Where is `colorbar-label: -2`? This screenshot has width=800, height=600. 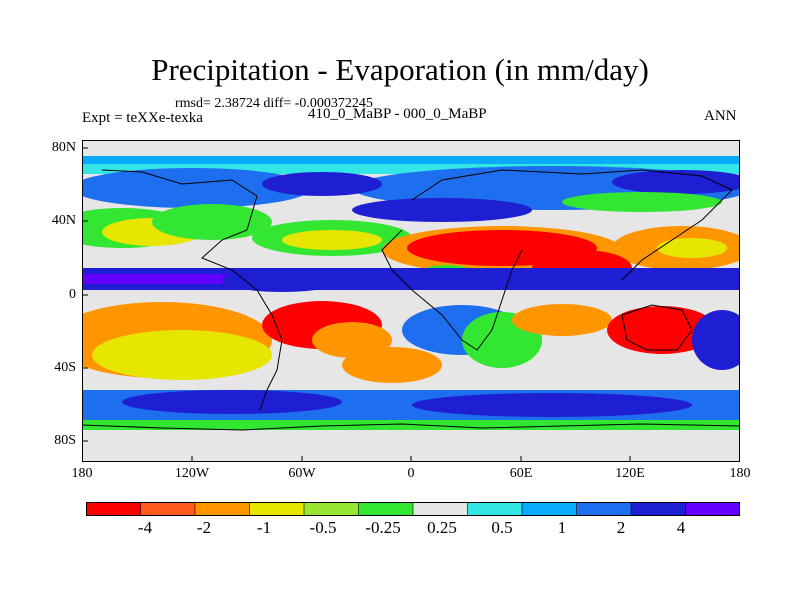
colorbar-label: -2 is located at coordinates (204, 527).